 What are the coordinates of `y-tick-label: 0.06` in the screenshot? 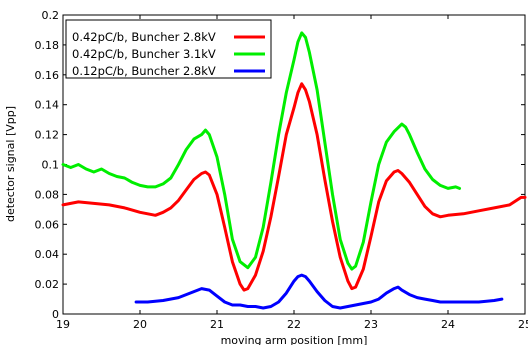 It's located at (47, 224).